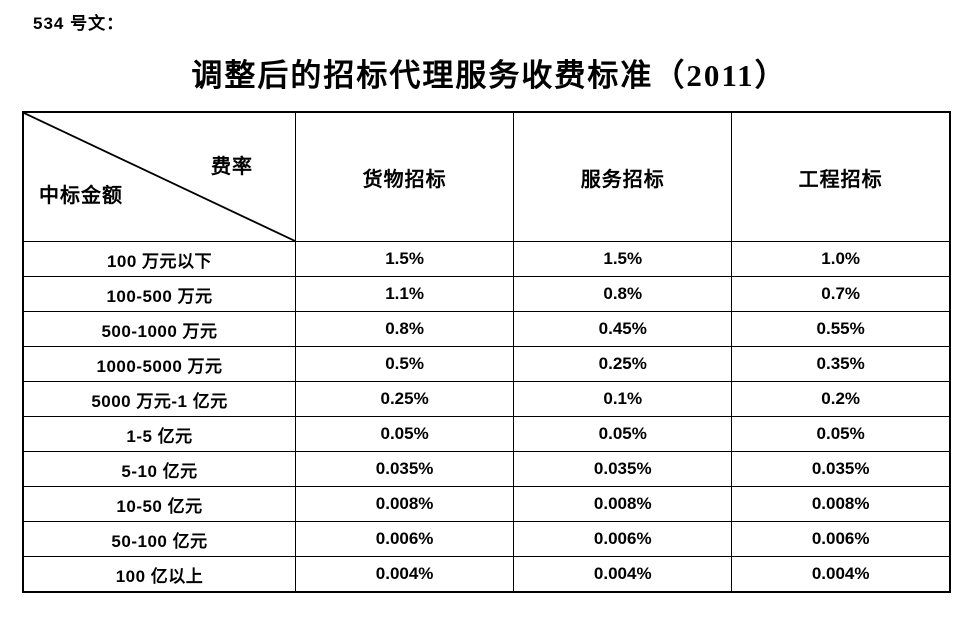 Image resolution: width=979 pixels, height=629 pixels. Describe the element at coordinates (232, 167) in the screenshot. I see `corner-label-rate: 费率` at that location.